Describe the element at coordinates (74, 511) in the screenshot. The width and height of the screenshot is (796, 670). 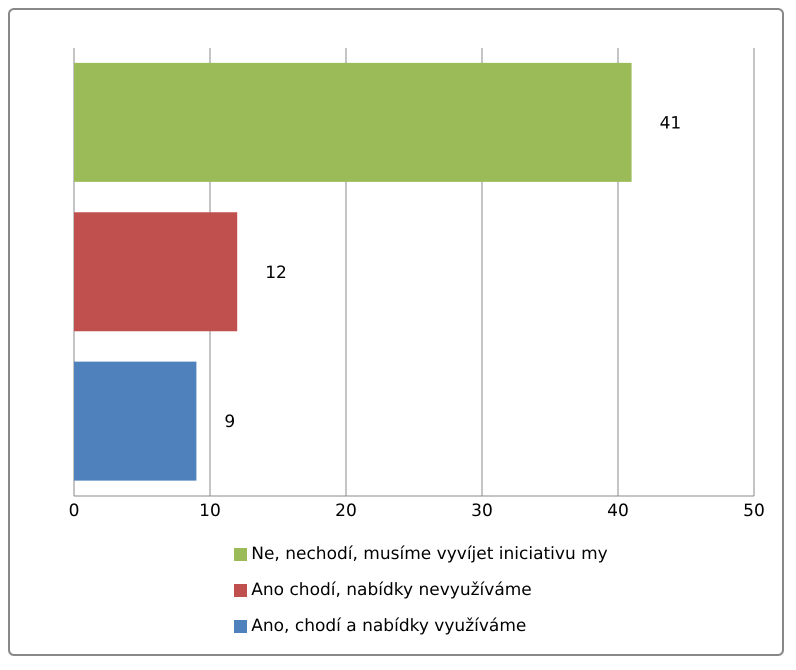
I see `x-tick-label: 0` at that location.